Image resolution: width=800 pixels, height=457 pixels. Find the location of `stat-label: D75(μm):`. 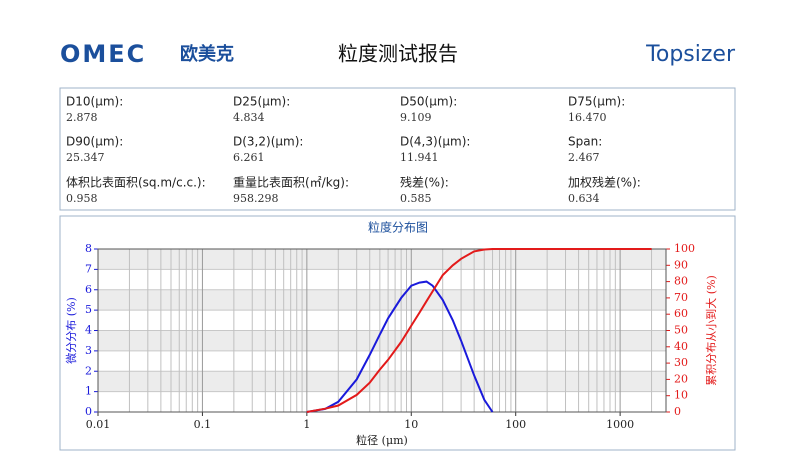

stat-label: D75(μm): is located at coordinates (596, 102).